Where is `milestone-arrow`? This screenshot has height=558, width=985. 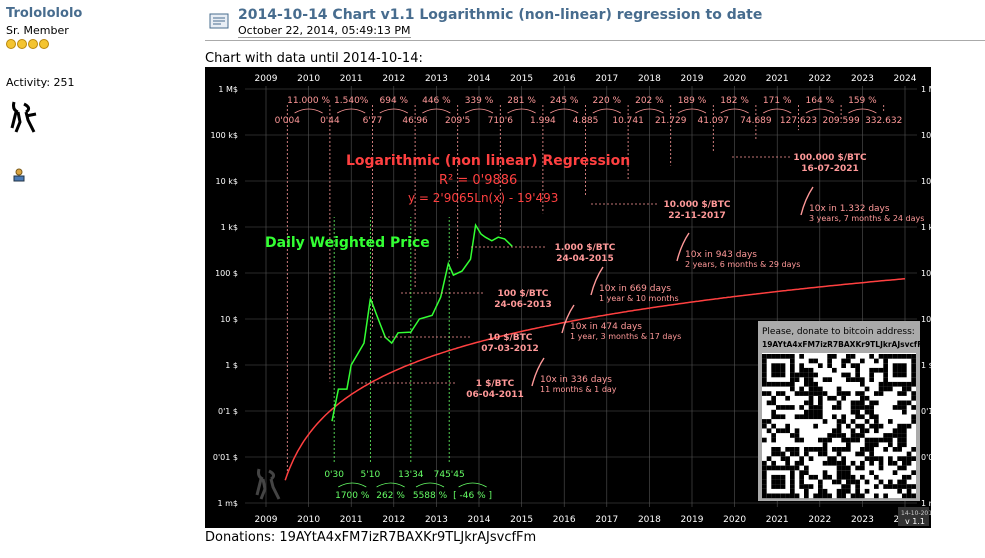
milestone-arrow is located at coordinates (807, 201).